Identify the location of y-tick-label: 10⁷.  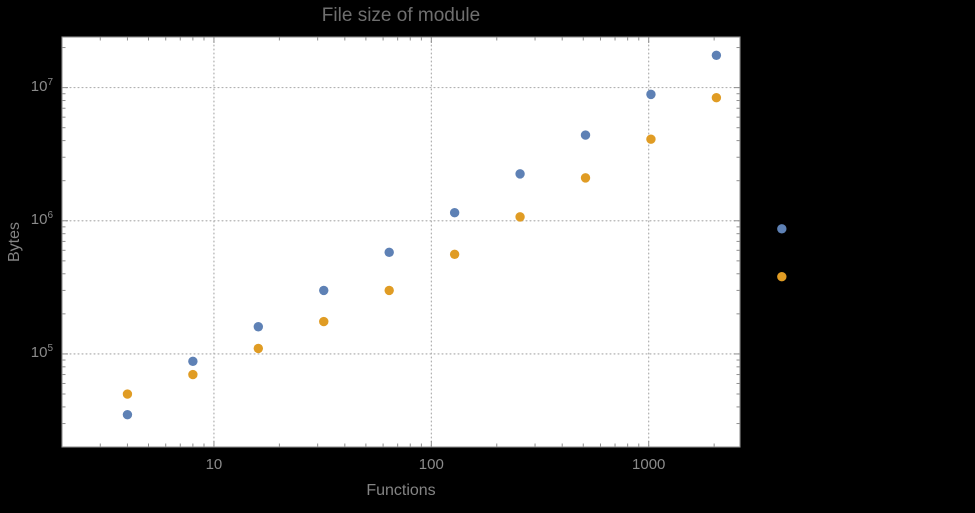
(41, 85).